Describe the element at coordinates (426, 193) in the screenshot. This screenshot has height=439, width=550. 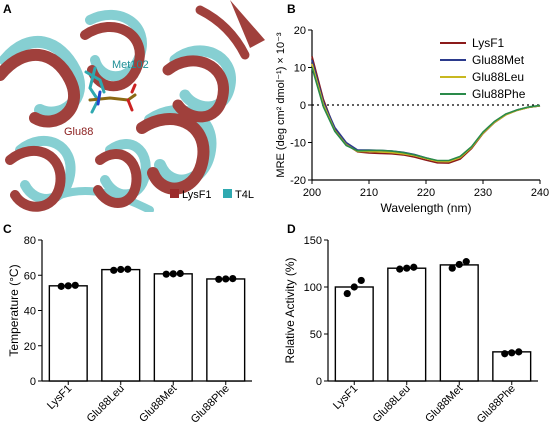
I see `x-tick-label: 220` at that location.